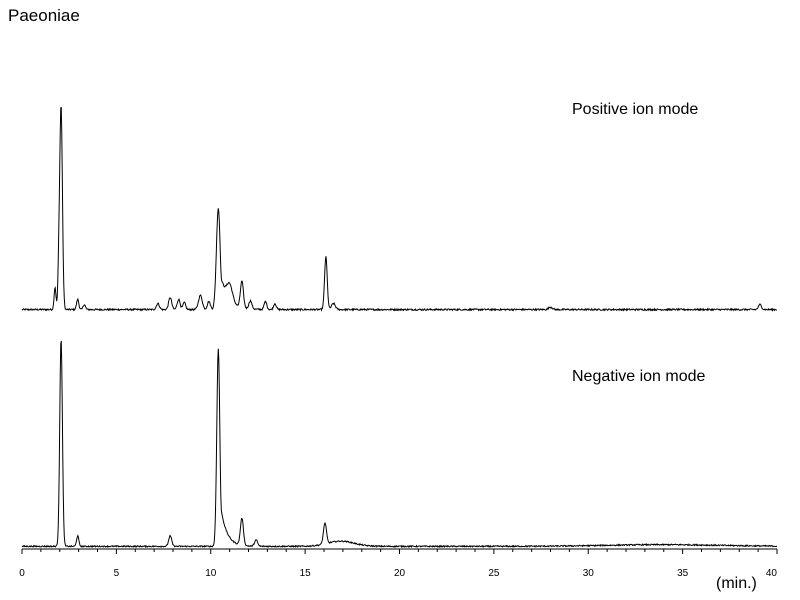 This screenshot has width=800, height=600. I want to click on x-axis-unit-label: (min.), so click(736, 583).